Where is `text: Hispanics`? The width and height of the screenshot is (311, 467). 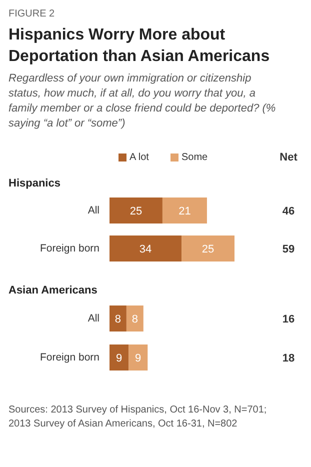 text: Hispanics is located at coordinates (34, 184).